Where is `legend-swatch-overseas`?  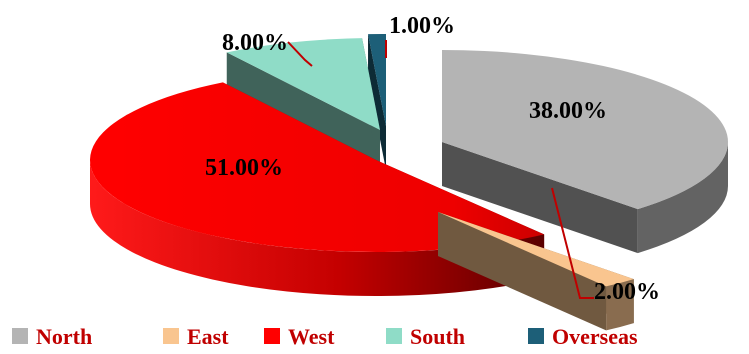 legend-swatch-overseas is located at coordinates (536, 336).